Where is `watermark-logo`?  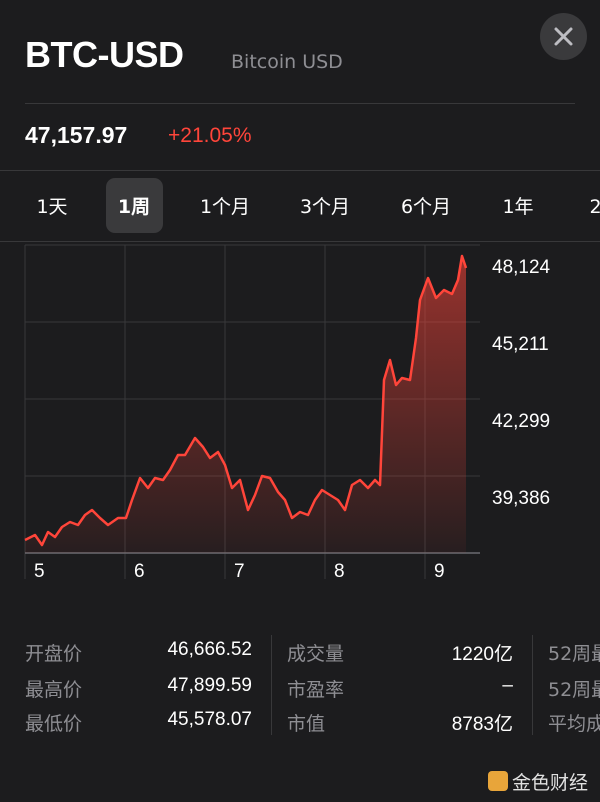 watermark-logo is located at coordinates (498, 781).